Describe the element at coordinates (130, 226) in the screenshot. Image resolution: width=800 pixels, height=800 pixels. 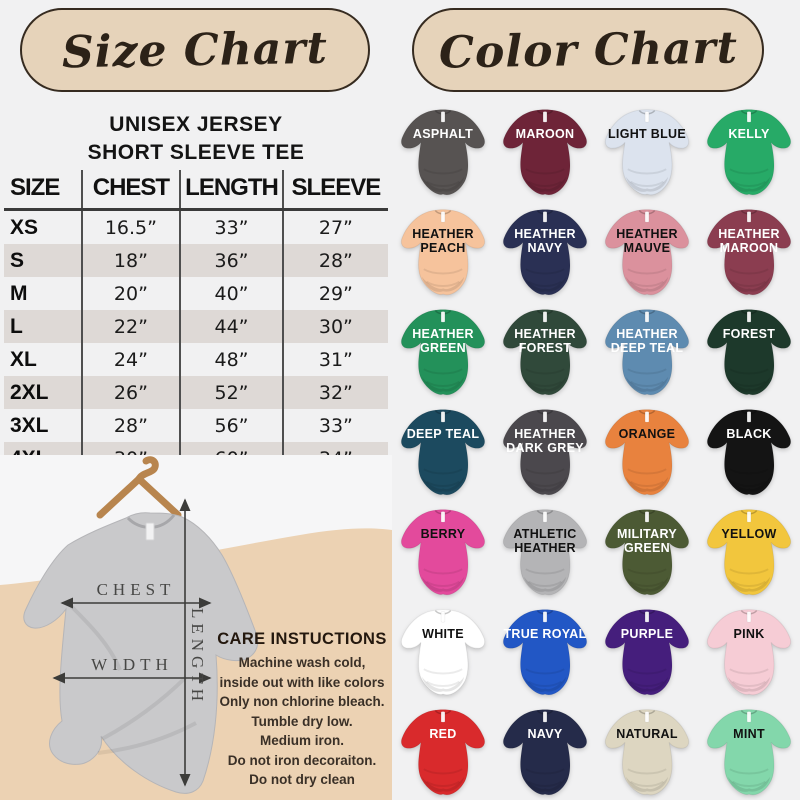
I see `chest-cell: 16.5”` at that location.